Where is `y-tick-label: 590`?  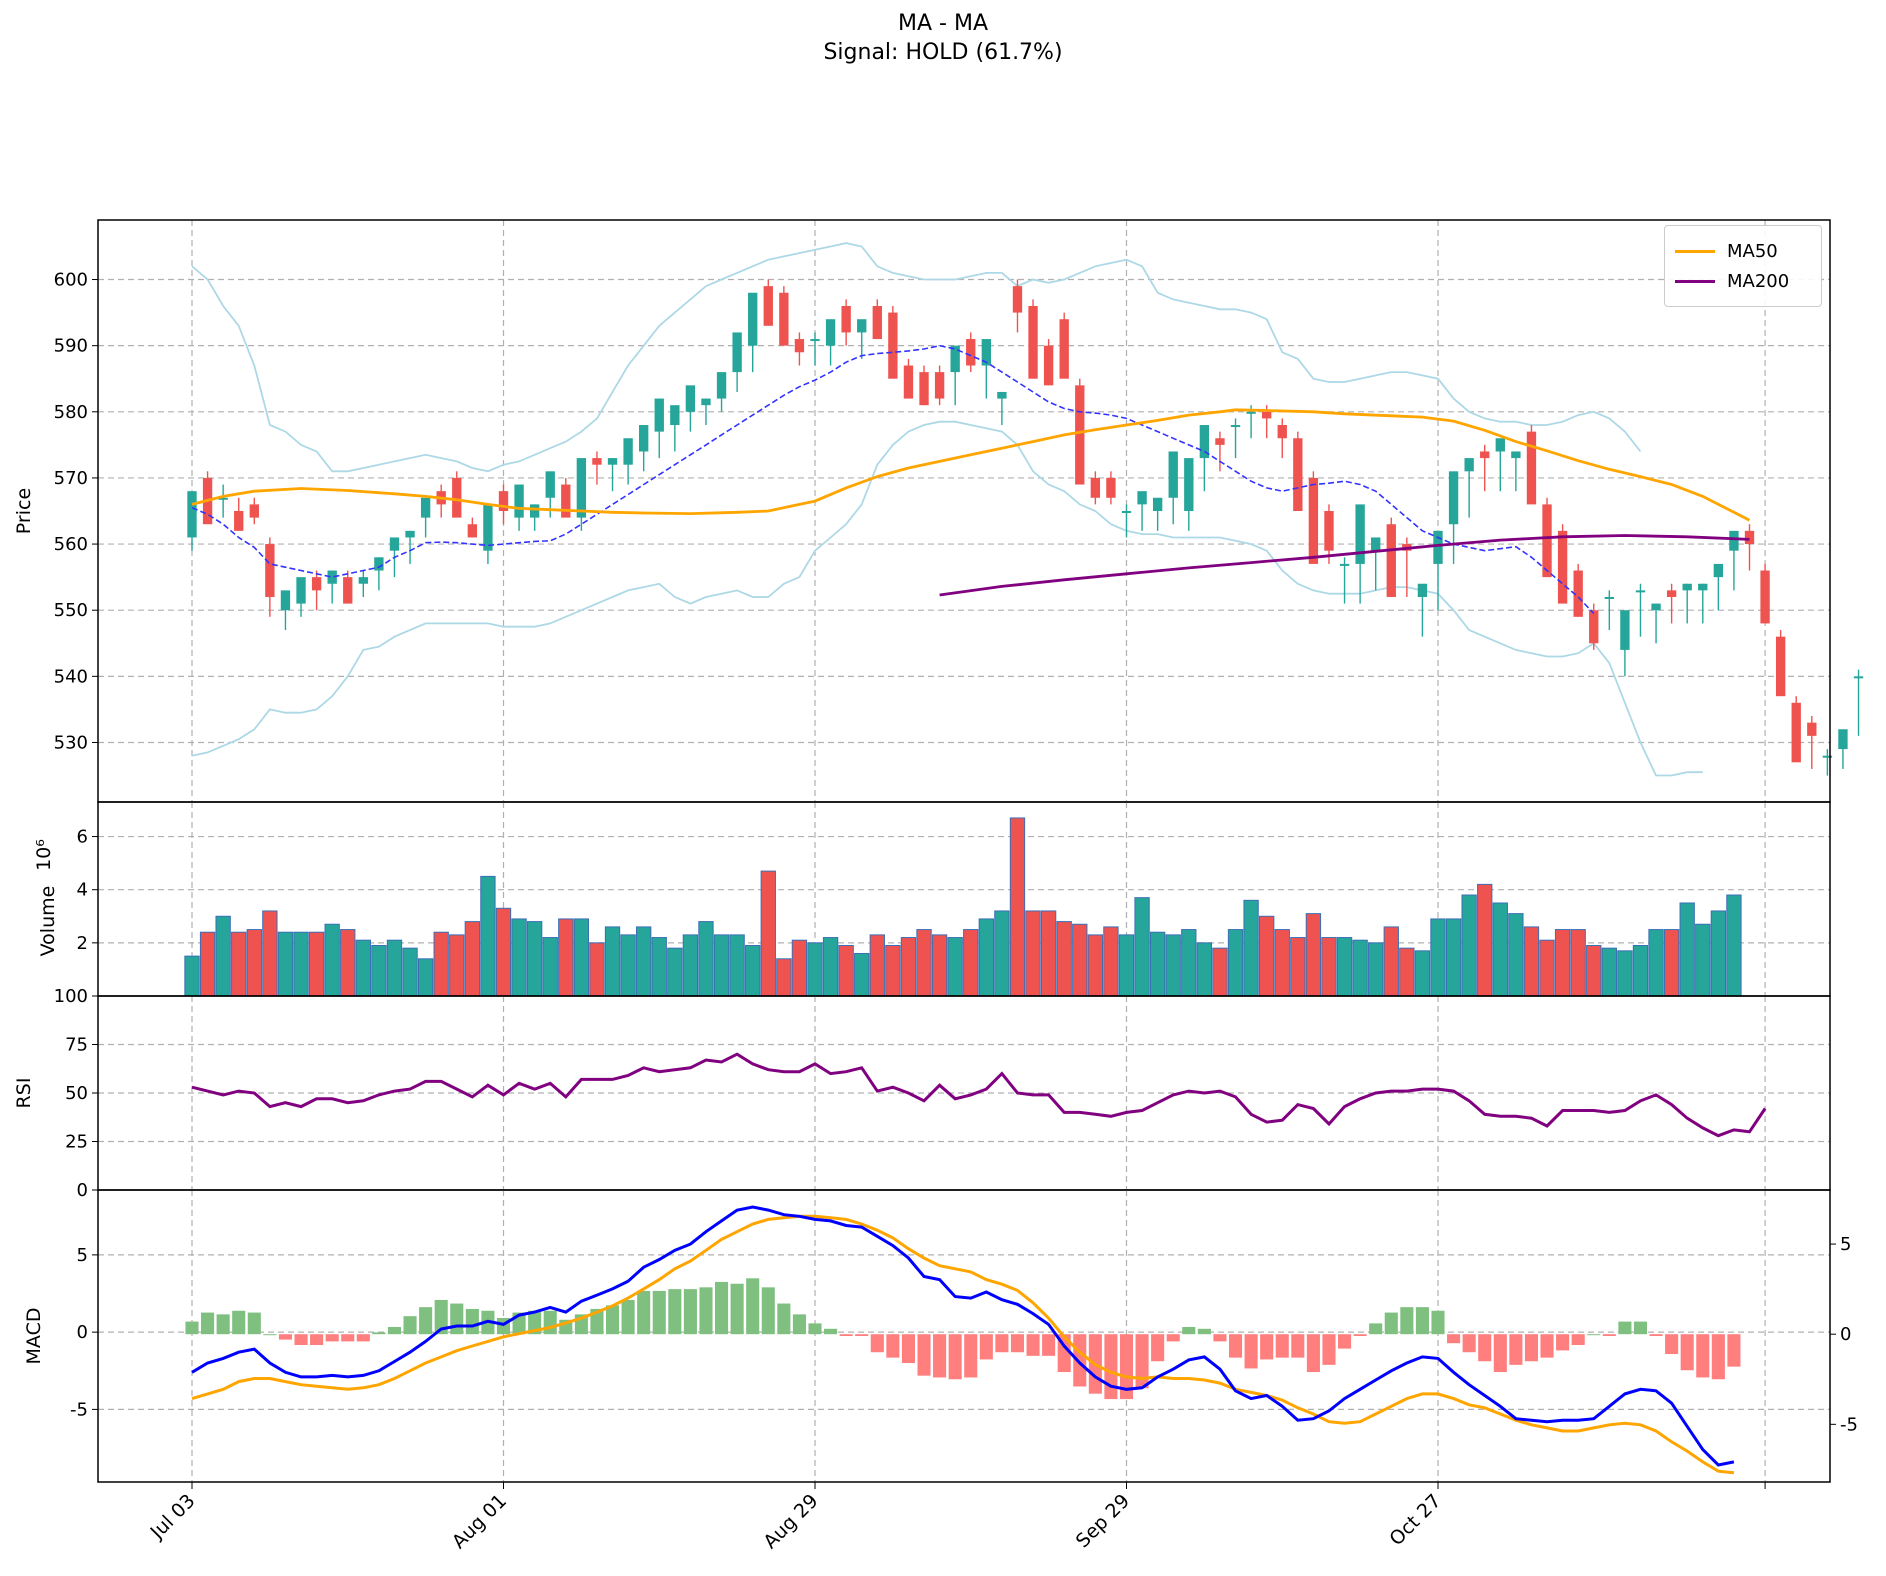
y-tick-label: 590 is located at coordinates (71, 346).